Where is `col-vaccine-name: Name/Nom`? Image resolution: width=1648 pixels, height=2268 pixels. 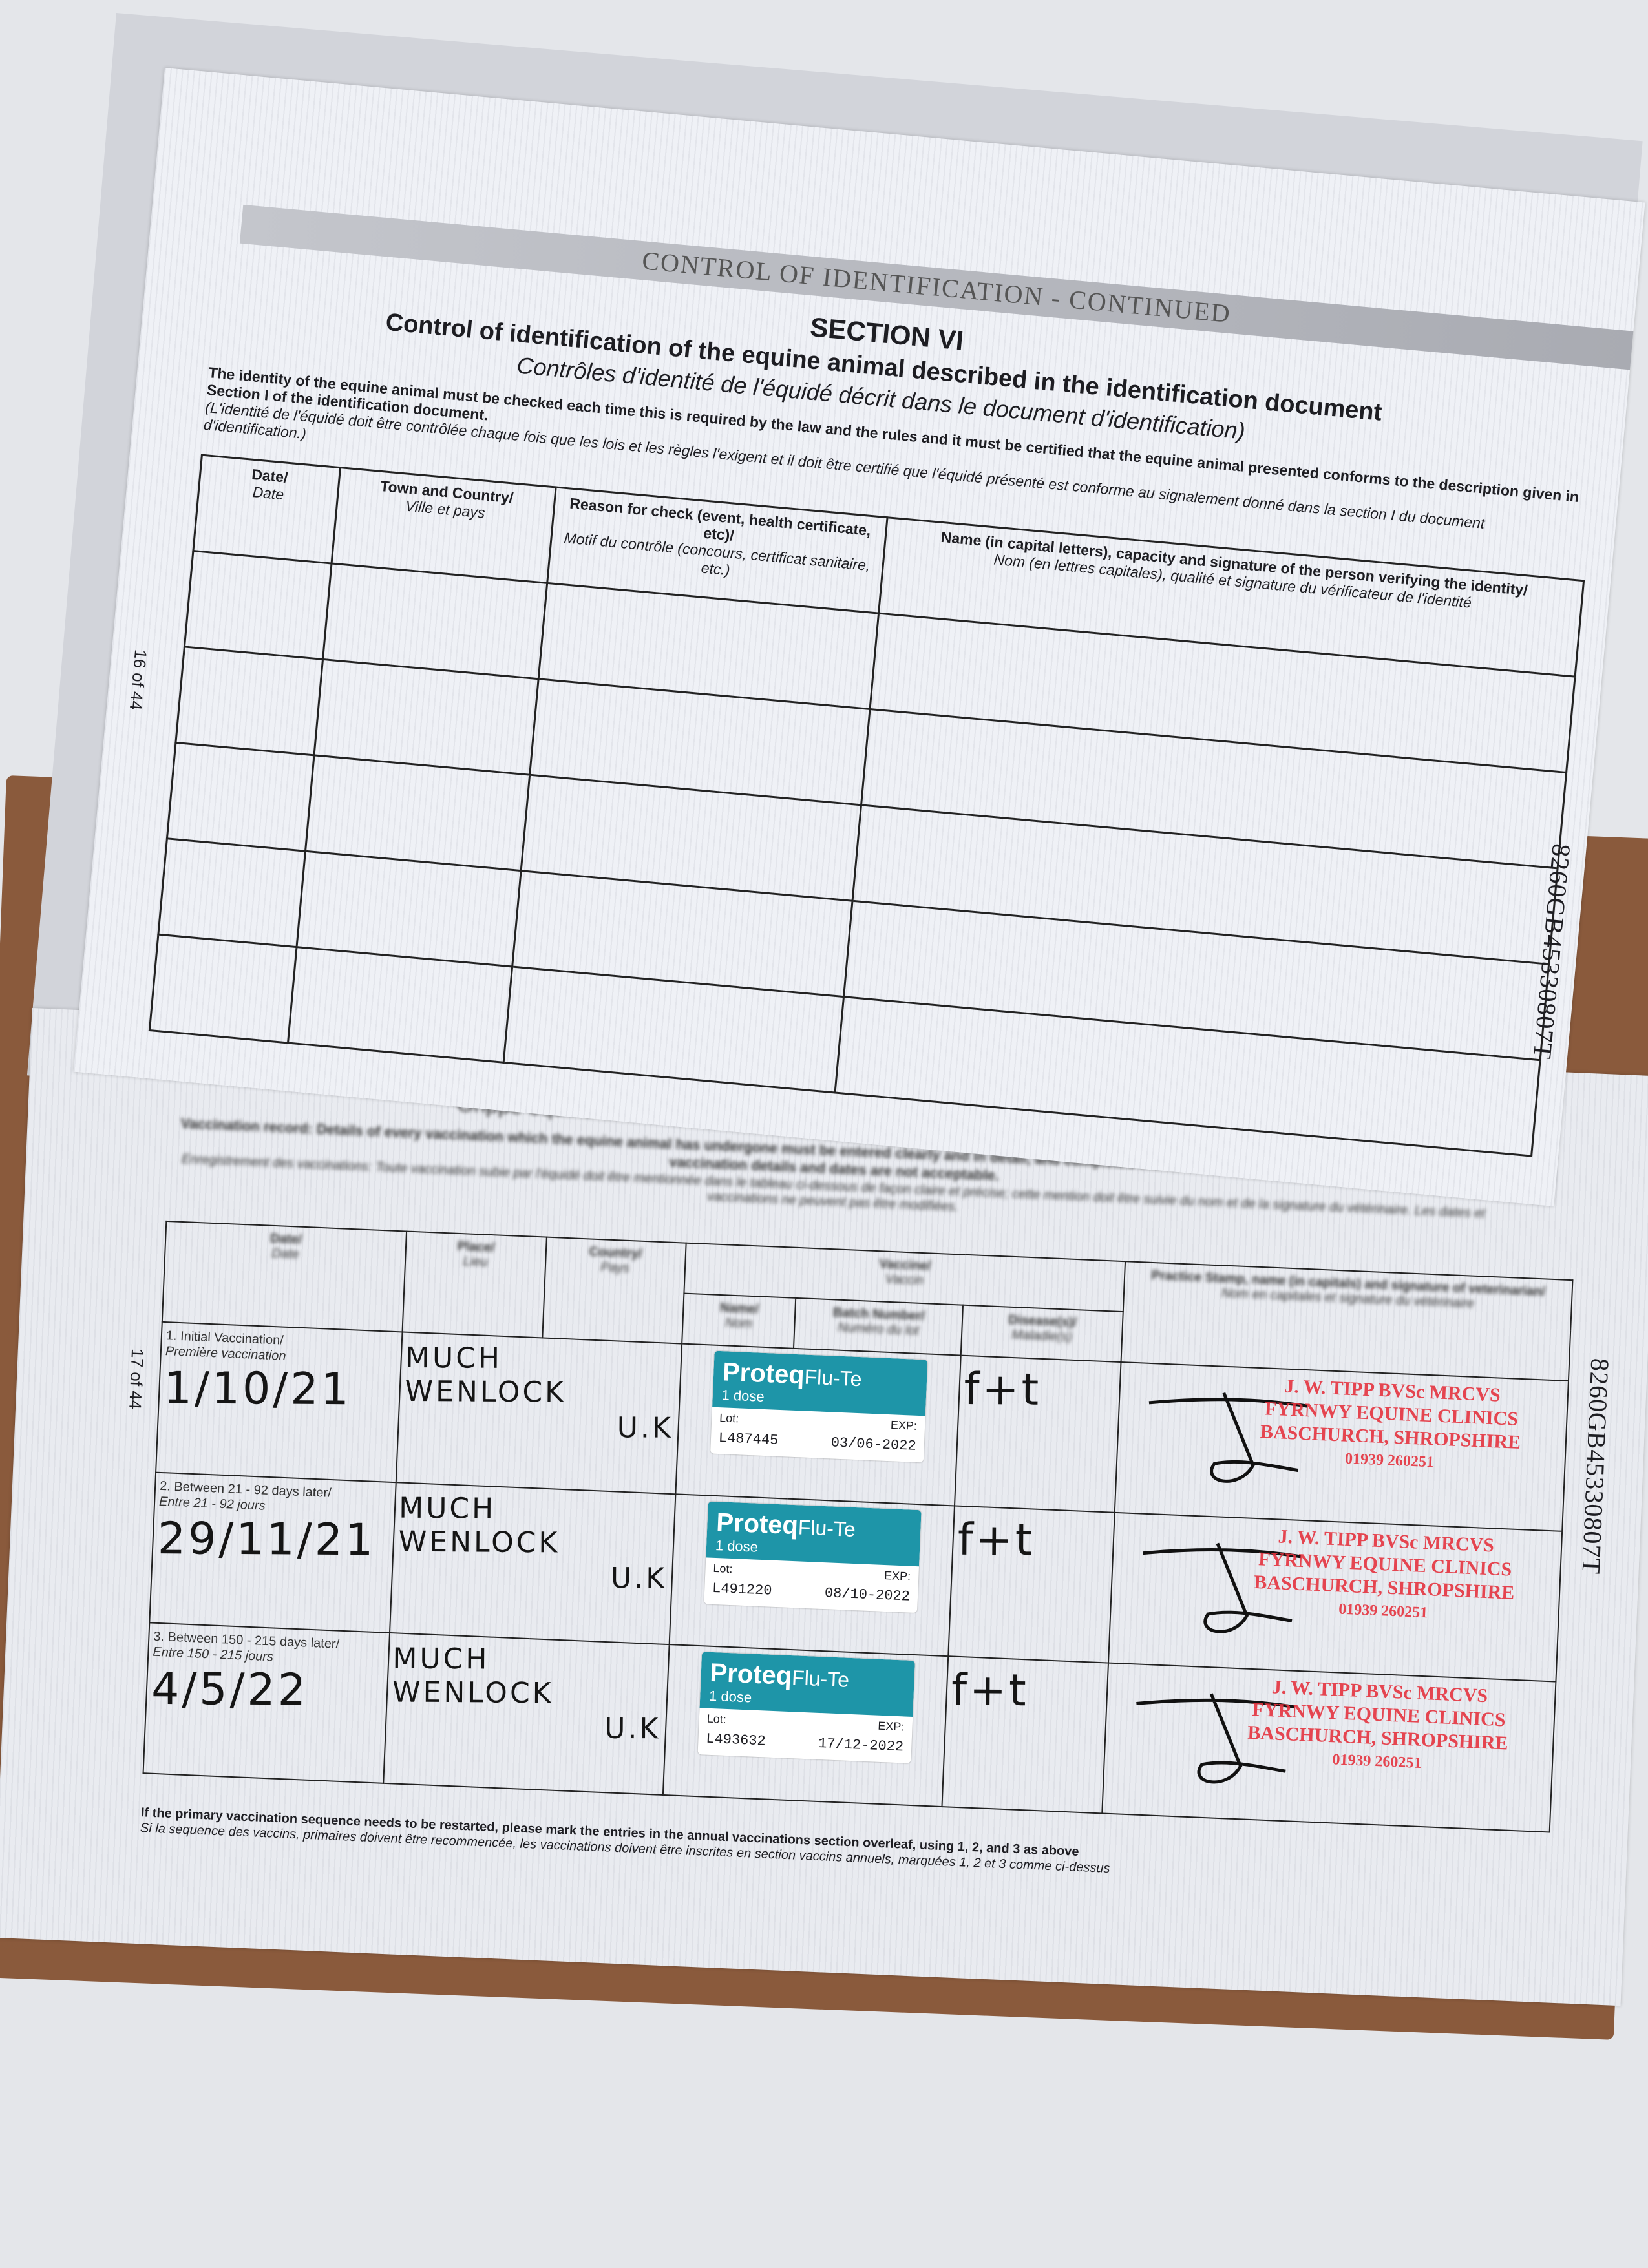
col-vaccine-name: Name/Nom is located at coordinates (738, 1321).